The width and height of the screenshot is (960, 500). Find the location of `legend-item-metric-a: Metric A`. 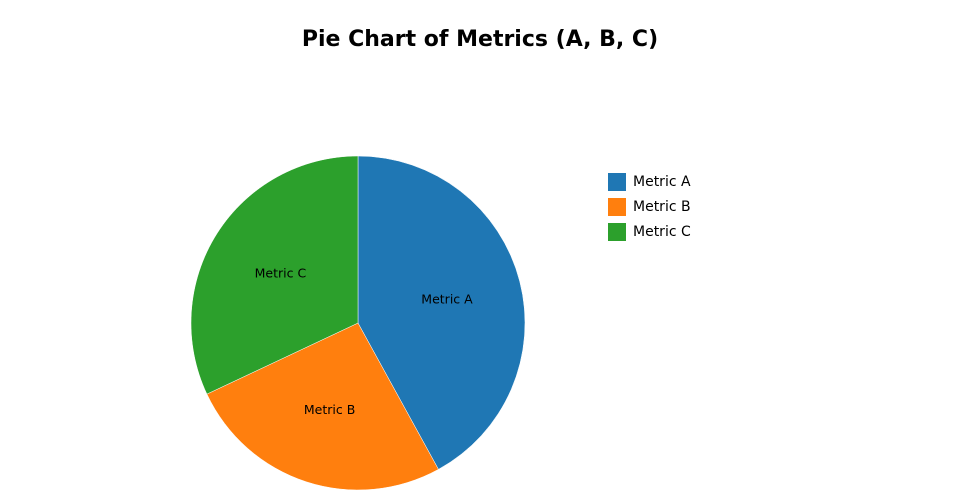

legend-item-metric-a: Metric A is located at coordinates (649, 182).